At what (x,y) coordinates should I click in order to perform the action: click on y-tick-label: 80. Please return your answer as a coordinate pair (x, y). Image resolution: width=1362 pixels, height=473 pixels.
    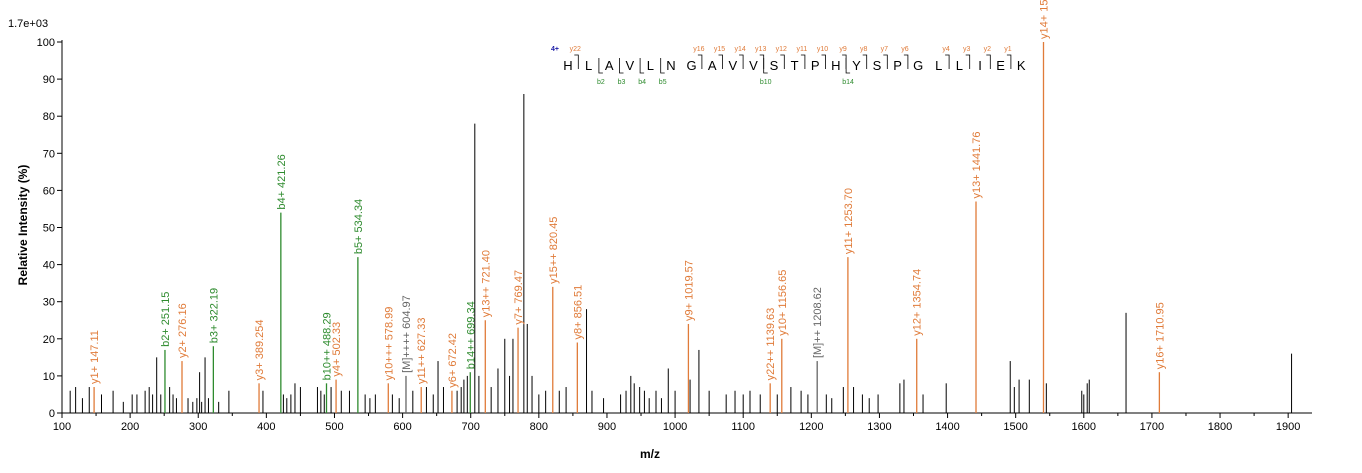
    Looking at the image, I should click on (49, 117).